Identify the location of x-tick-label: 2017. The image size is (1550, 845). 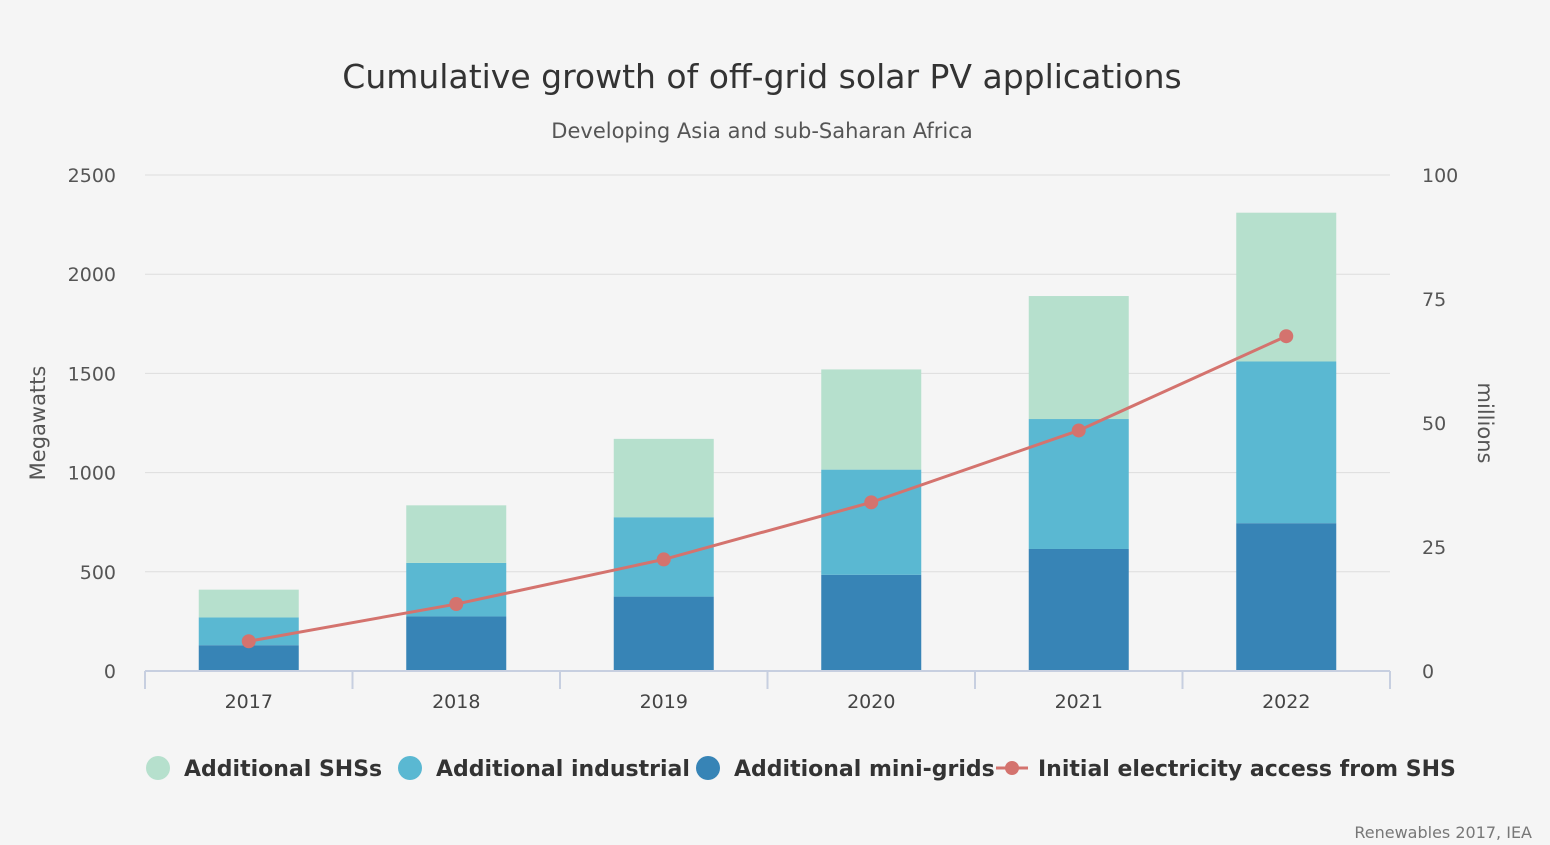
(249, 702).